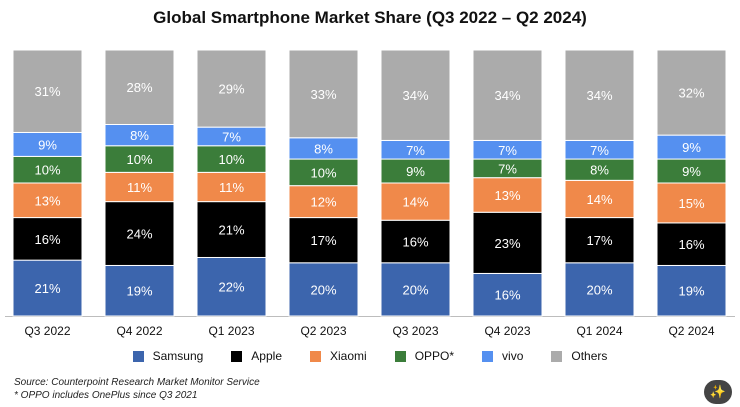 The width and height of the screenshot is (740, 407). I want to click on x-tick-label: Q1 2024, so click(599, 331).